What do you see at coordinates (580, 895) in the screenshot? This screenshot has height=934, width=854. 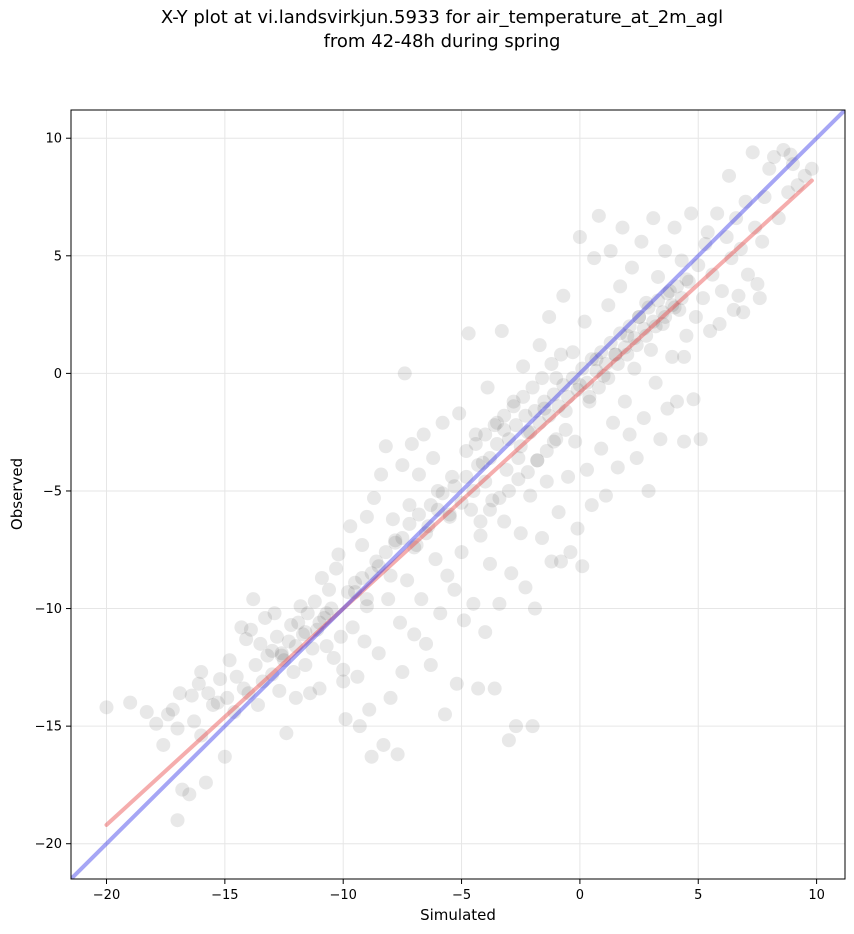 I see `x-tick-label-4: 0` at bounding box center [580, 895].